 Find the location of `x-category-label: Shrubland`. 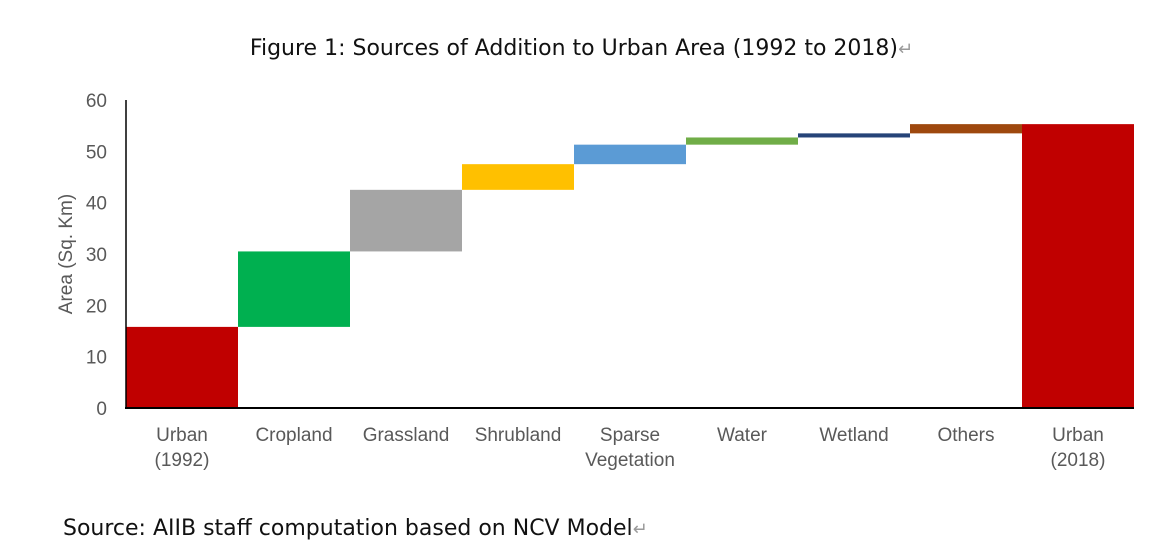

x-category-label: Shrubland is located at coordinates (518, 435).